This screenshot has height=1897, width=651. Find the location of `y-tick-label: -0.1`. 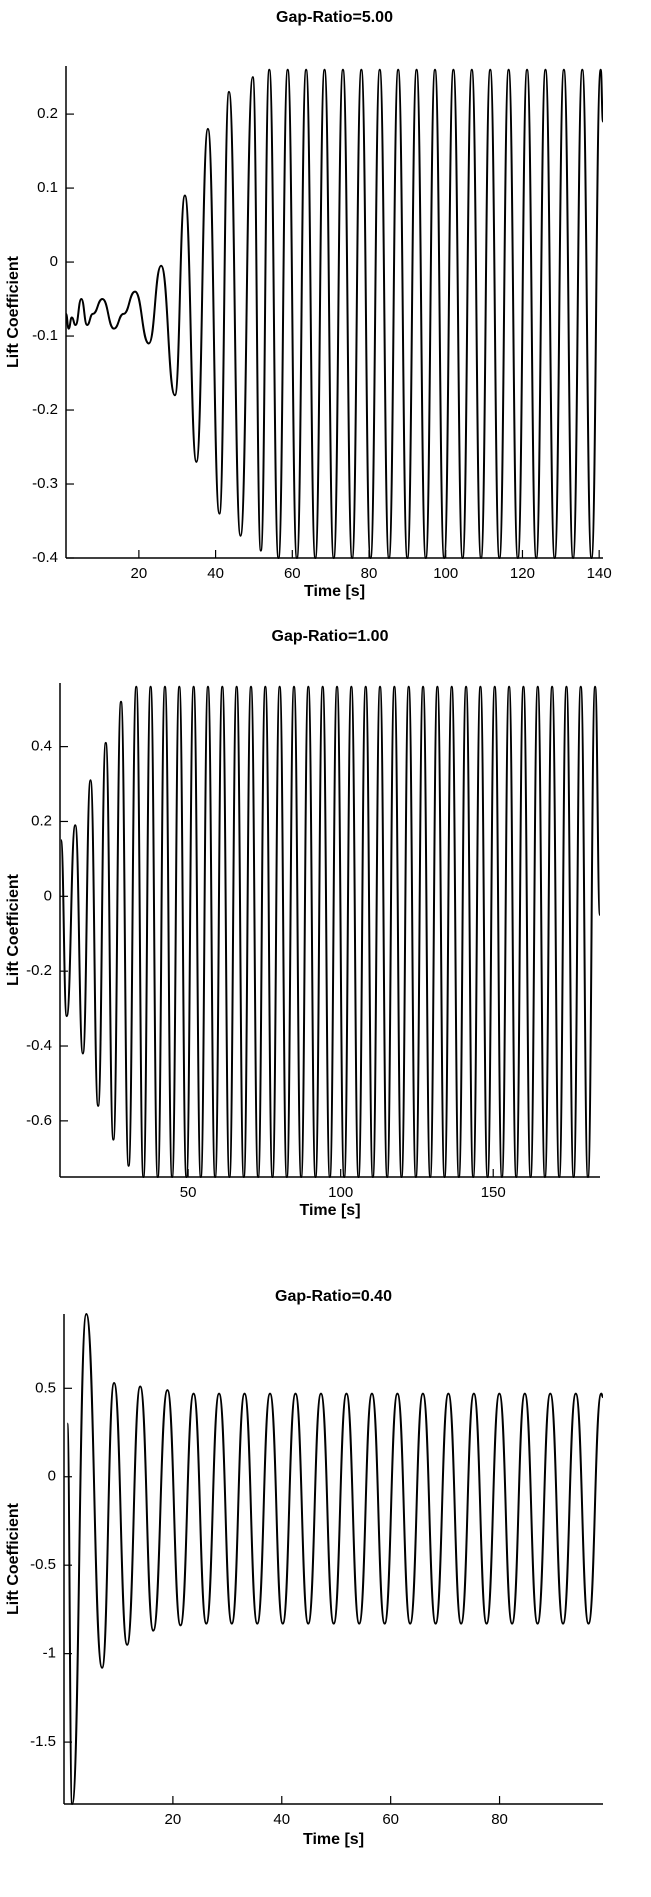

y-tick-label: -0.1 is located at coordinates (45, 335).